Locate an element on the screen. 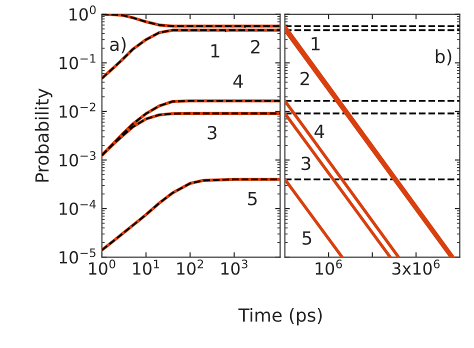  x-tick-label: 10$^{3}$ is located at coordinates (234, 267).